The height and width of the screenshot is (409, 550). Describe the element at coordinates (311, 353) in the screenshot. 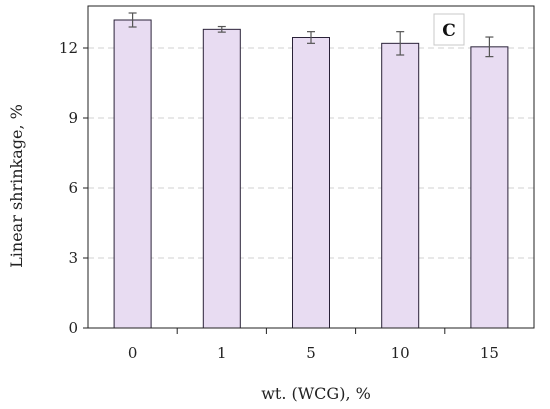

I see `x-tick-label: 5` at that location.